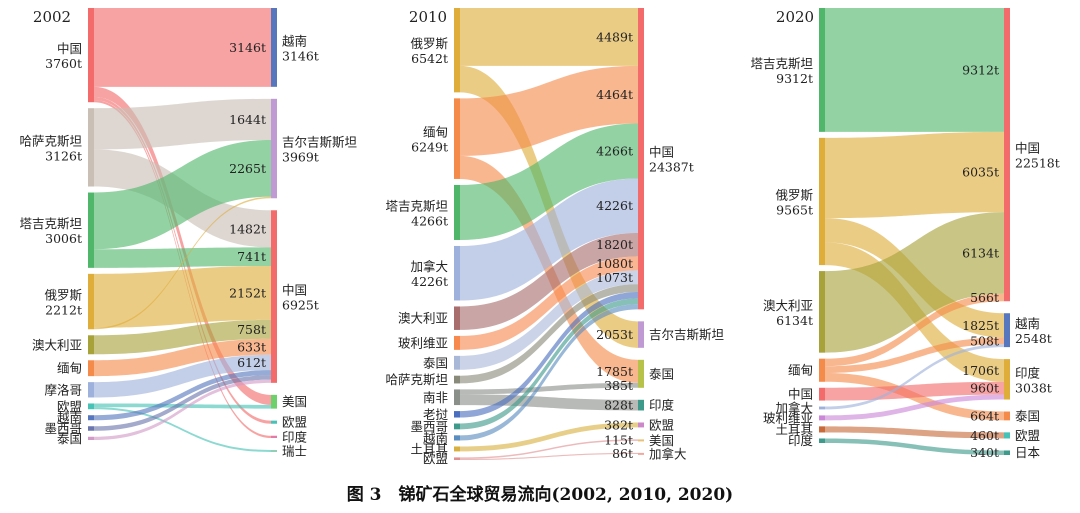 The width and height of the screenshot is (1080, 513). What do you see at coordinates (549, 456) in the screenshot?
I see `flow-欧盟-加拿大` at bounding box center [549, 456].